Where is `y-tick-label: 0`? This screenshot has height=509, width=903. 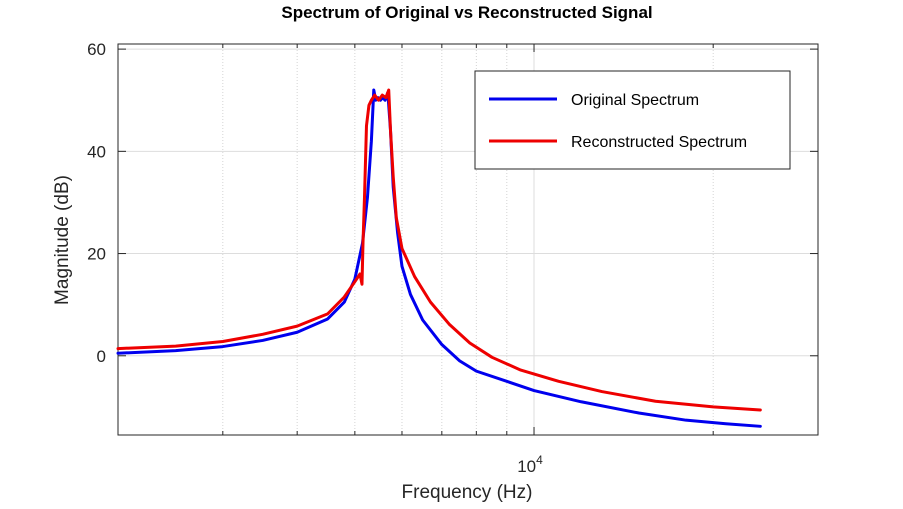 y-tick-label: 0 is located at coordinates (101, 356).